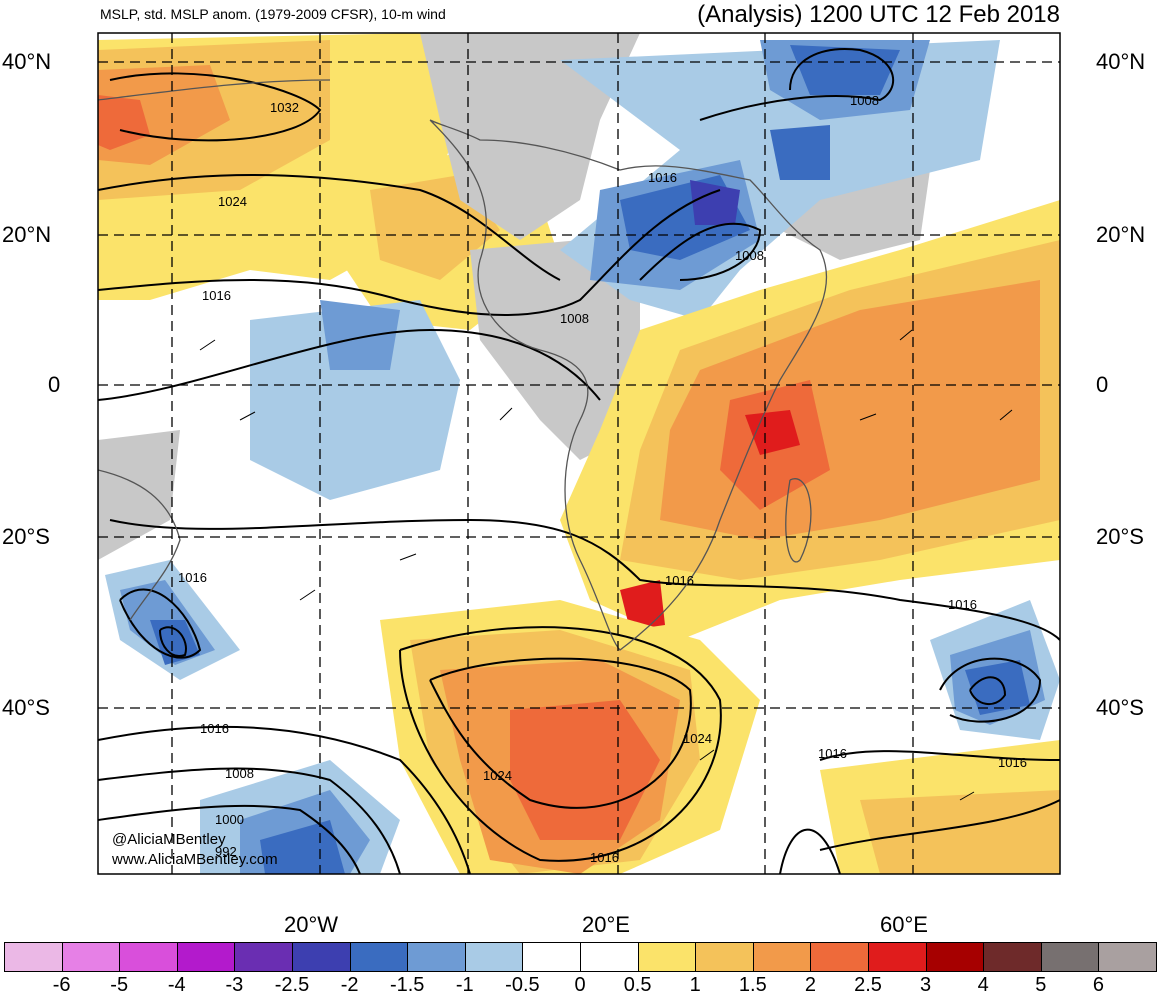  I want to click on colorbar-label: -0.5, so click(522, 985).